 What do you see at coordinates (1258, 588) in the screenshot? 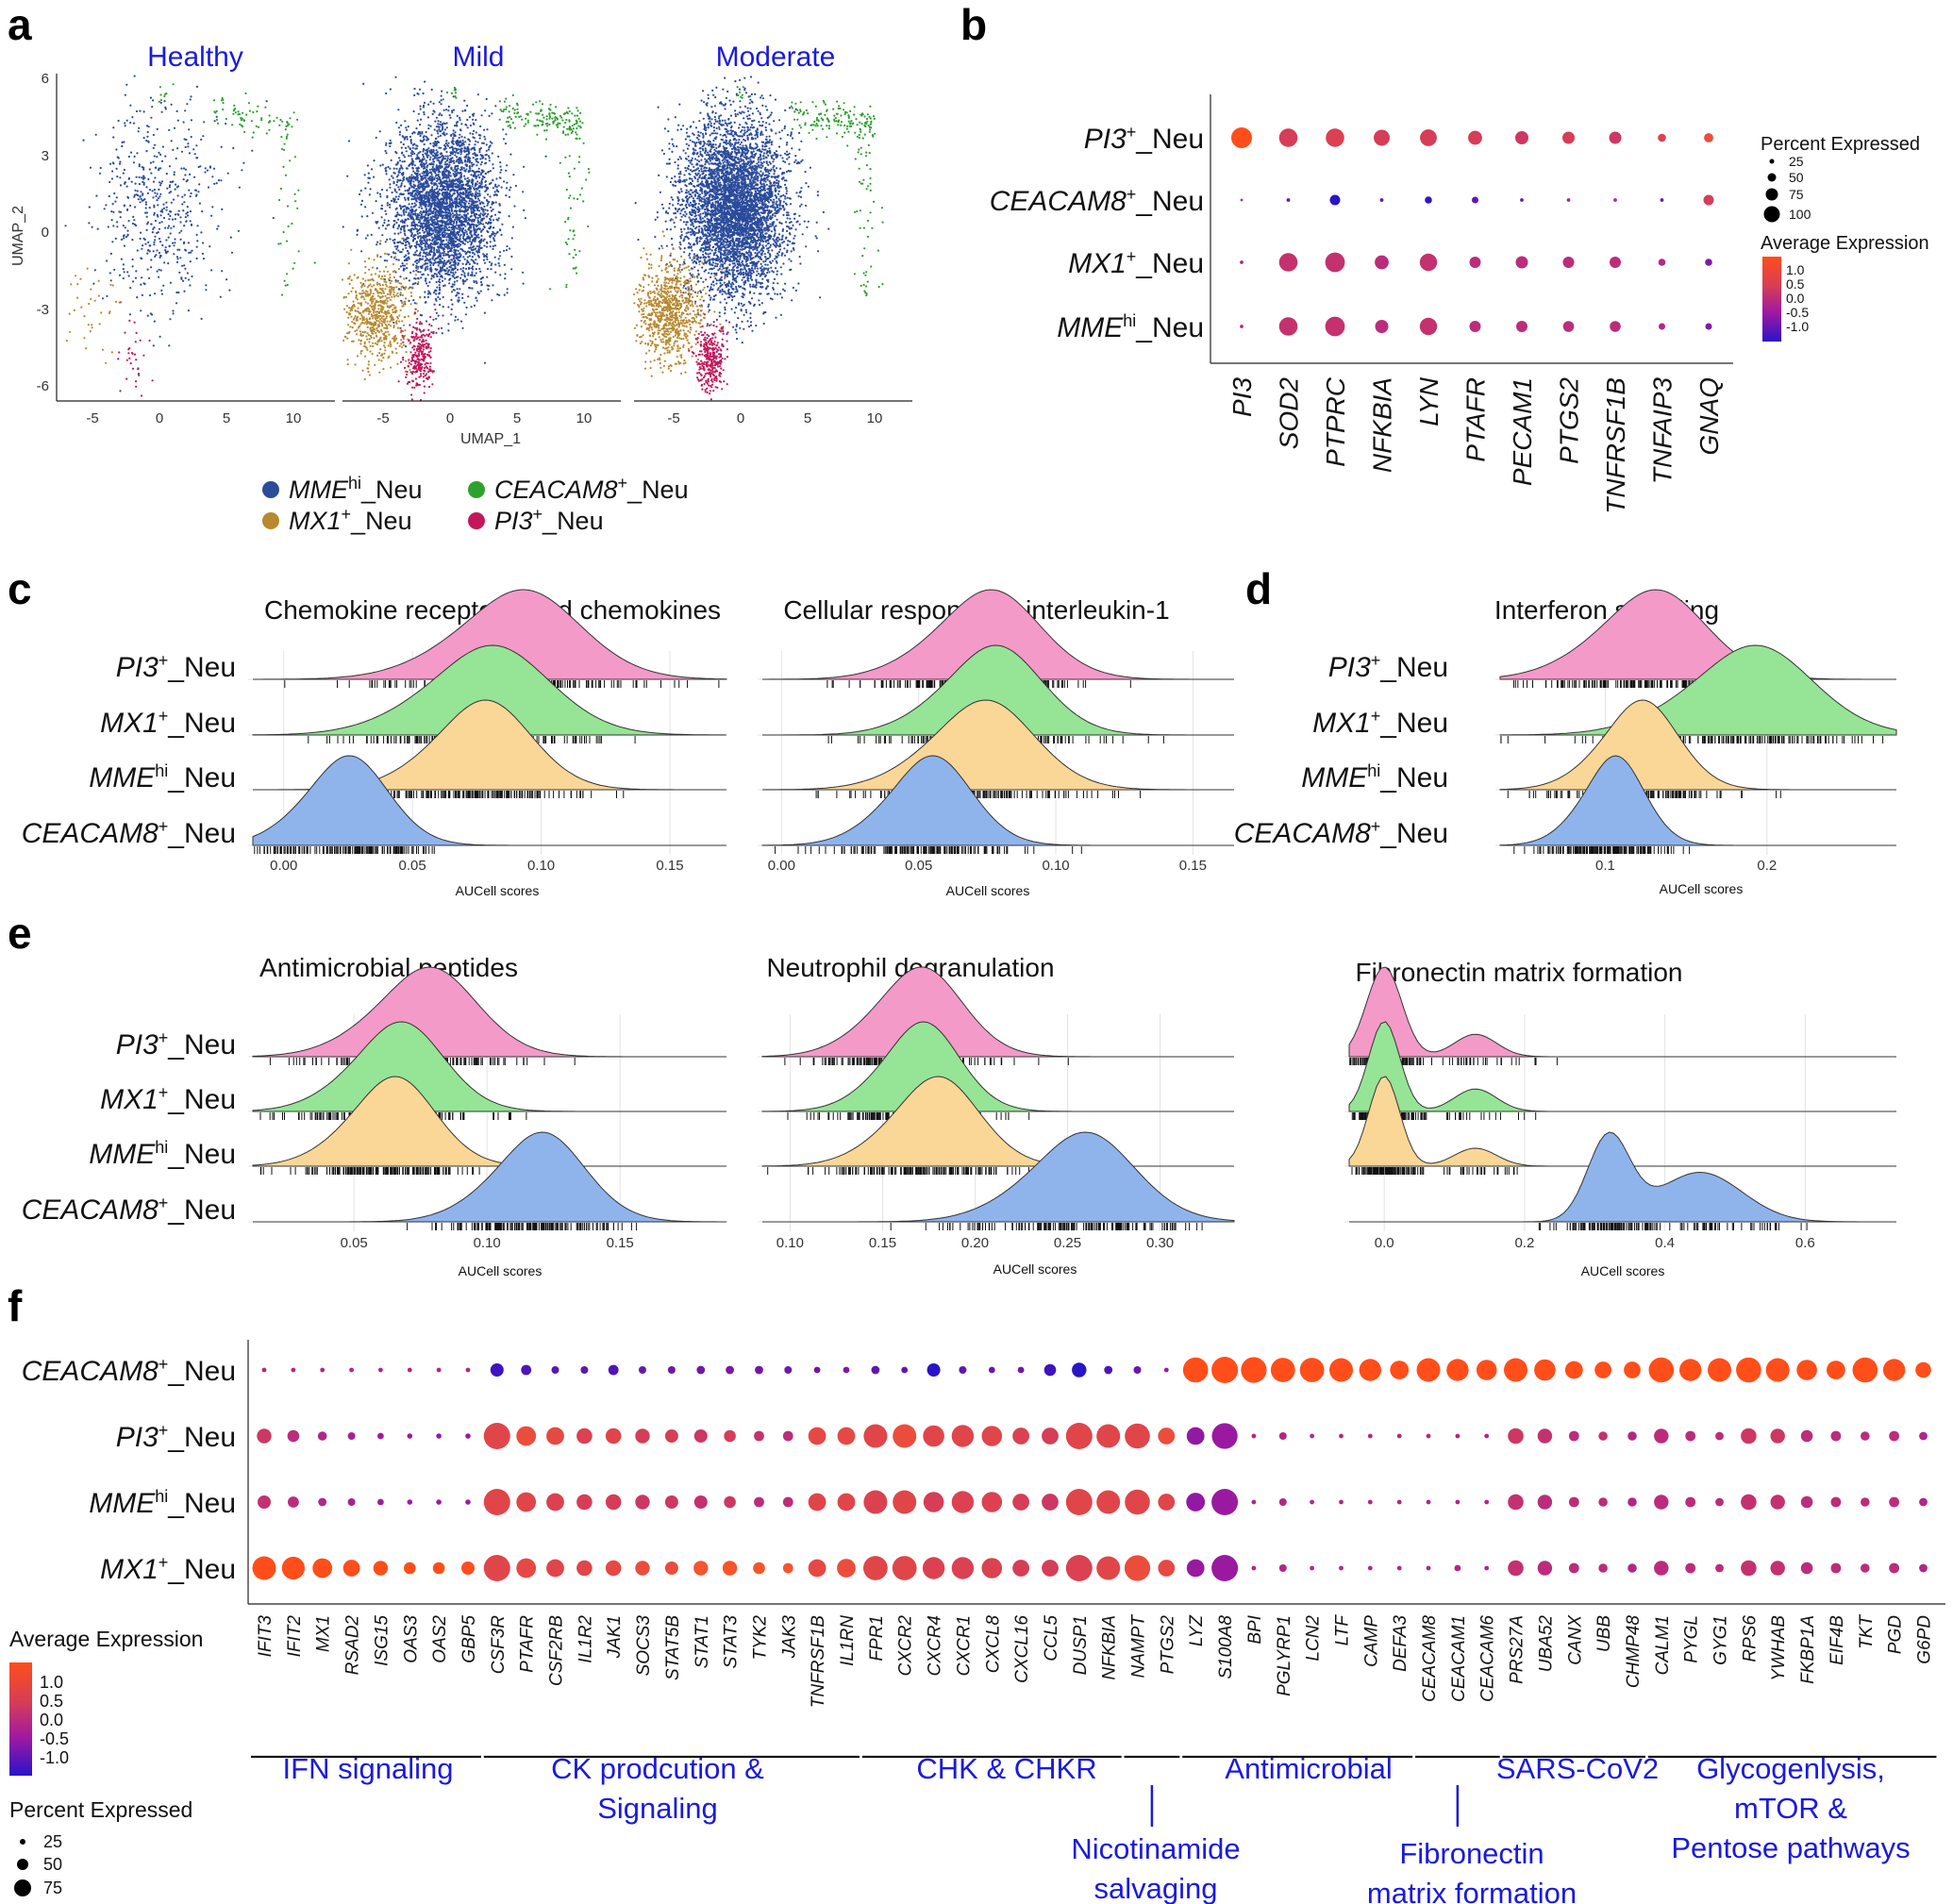
I see `panel-label-d: d` at bounding box center [1258, 588].